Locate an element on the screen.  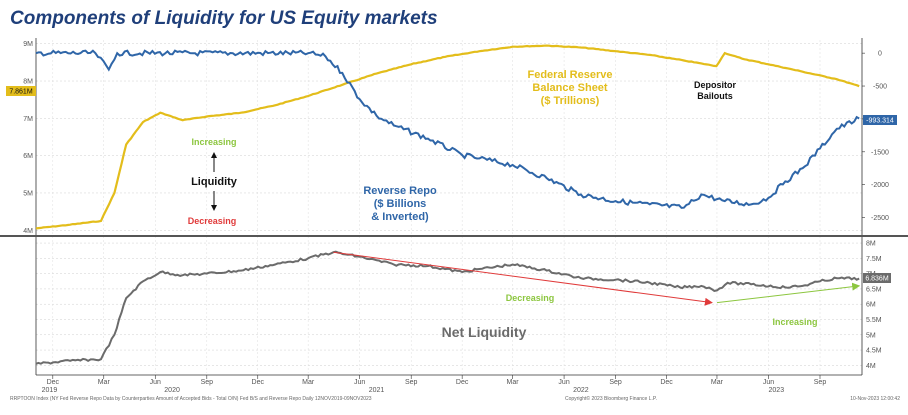
net-last-value-tag: 6.836M is located at coordinates (877, 278).